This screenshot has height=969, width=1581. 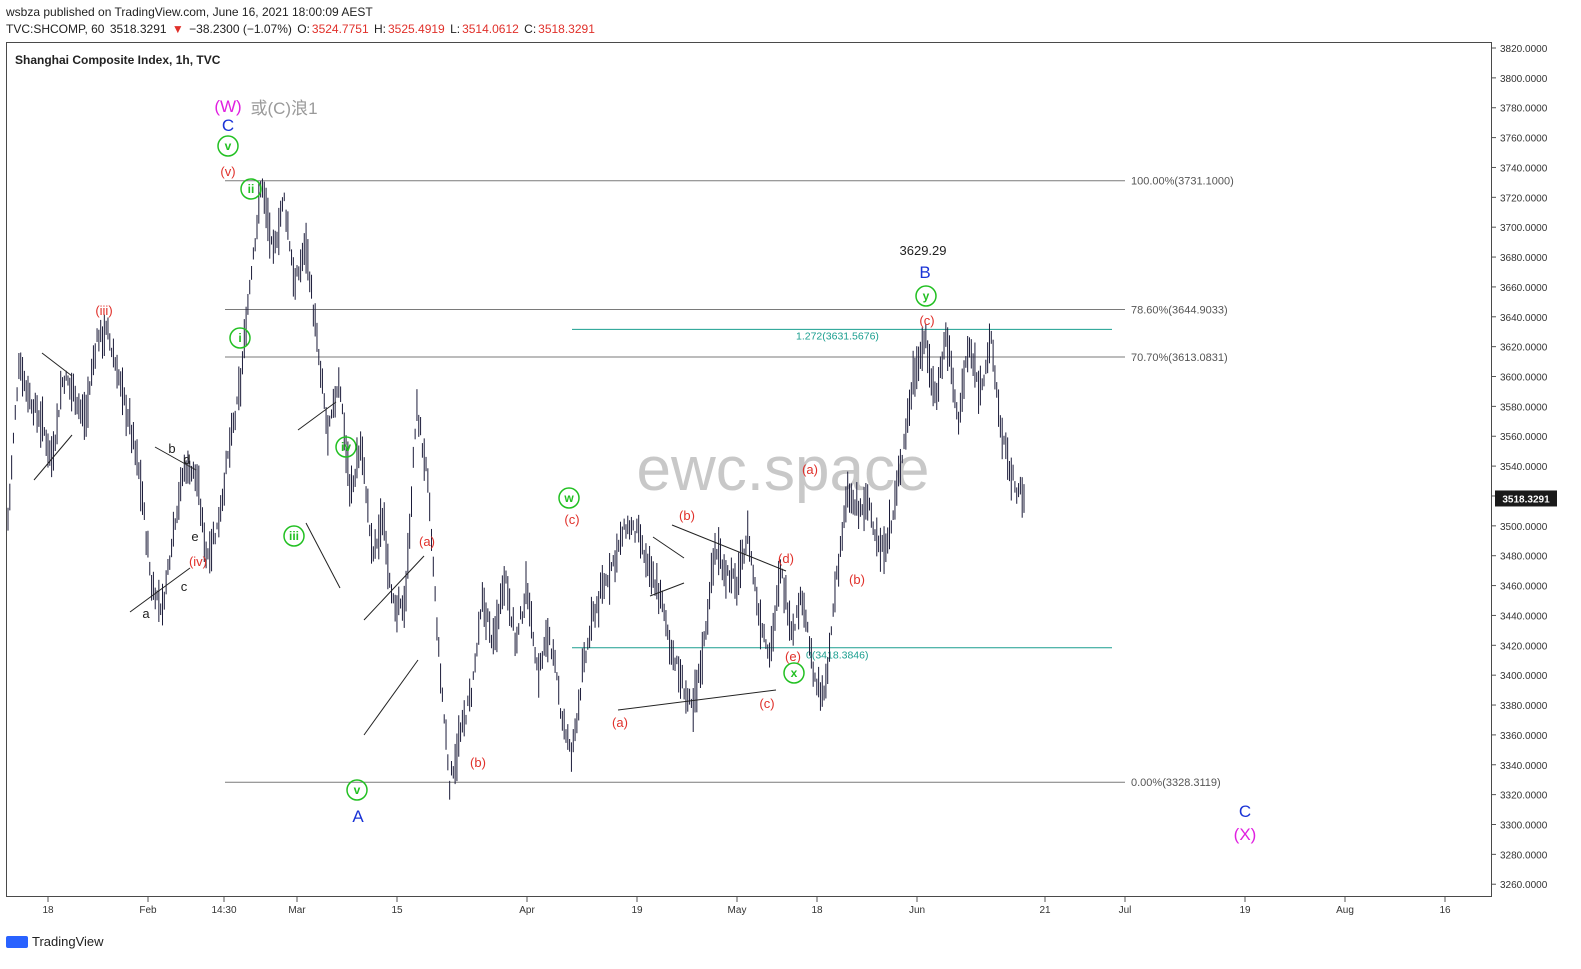 I want to click on wave-label: (e), so click(x=793, y=656).